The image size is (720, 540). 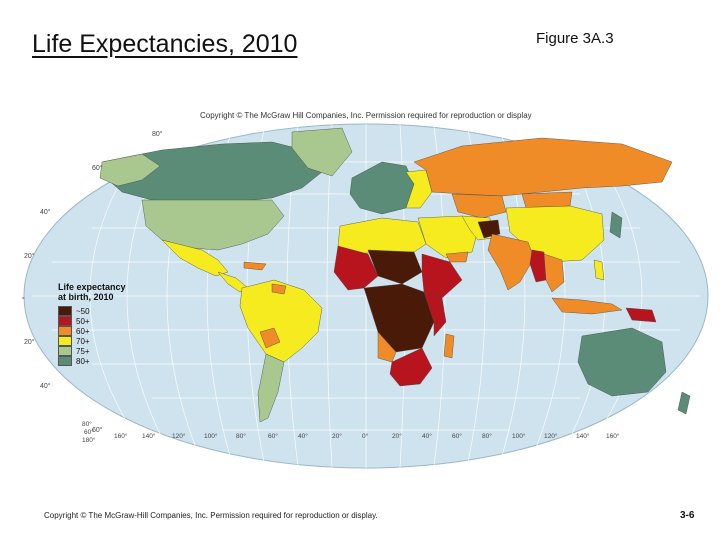 What do you see at coordinates (322, 152) in the screenshot?
I see `region-greenland` at bounding box center [322, 152].